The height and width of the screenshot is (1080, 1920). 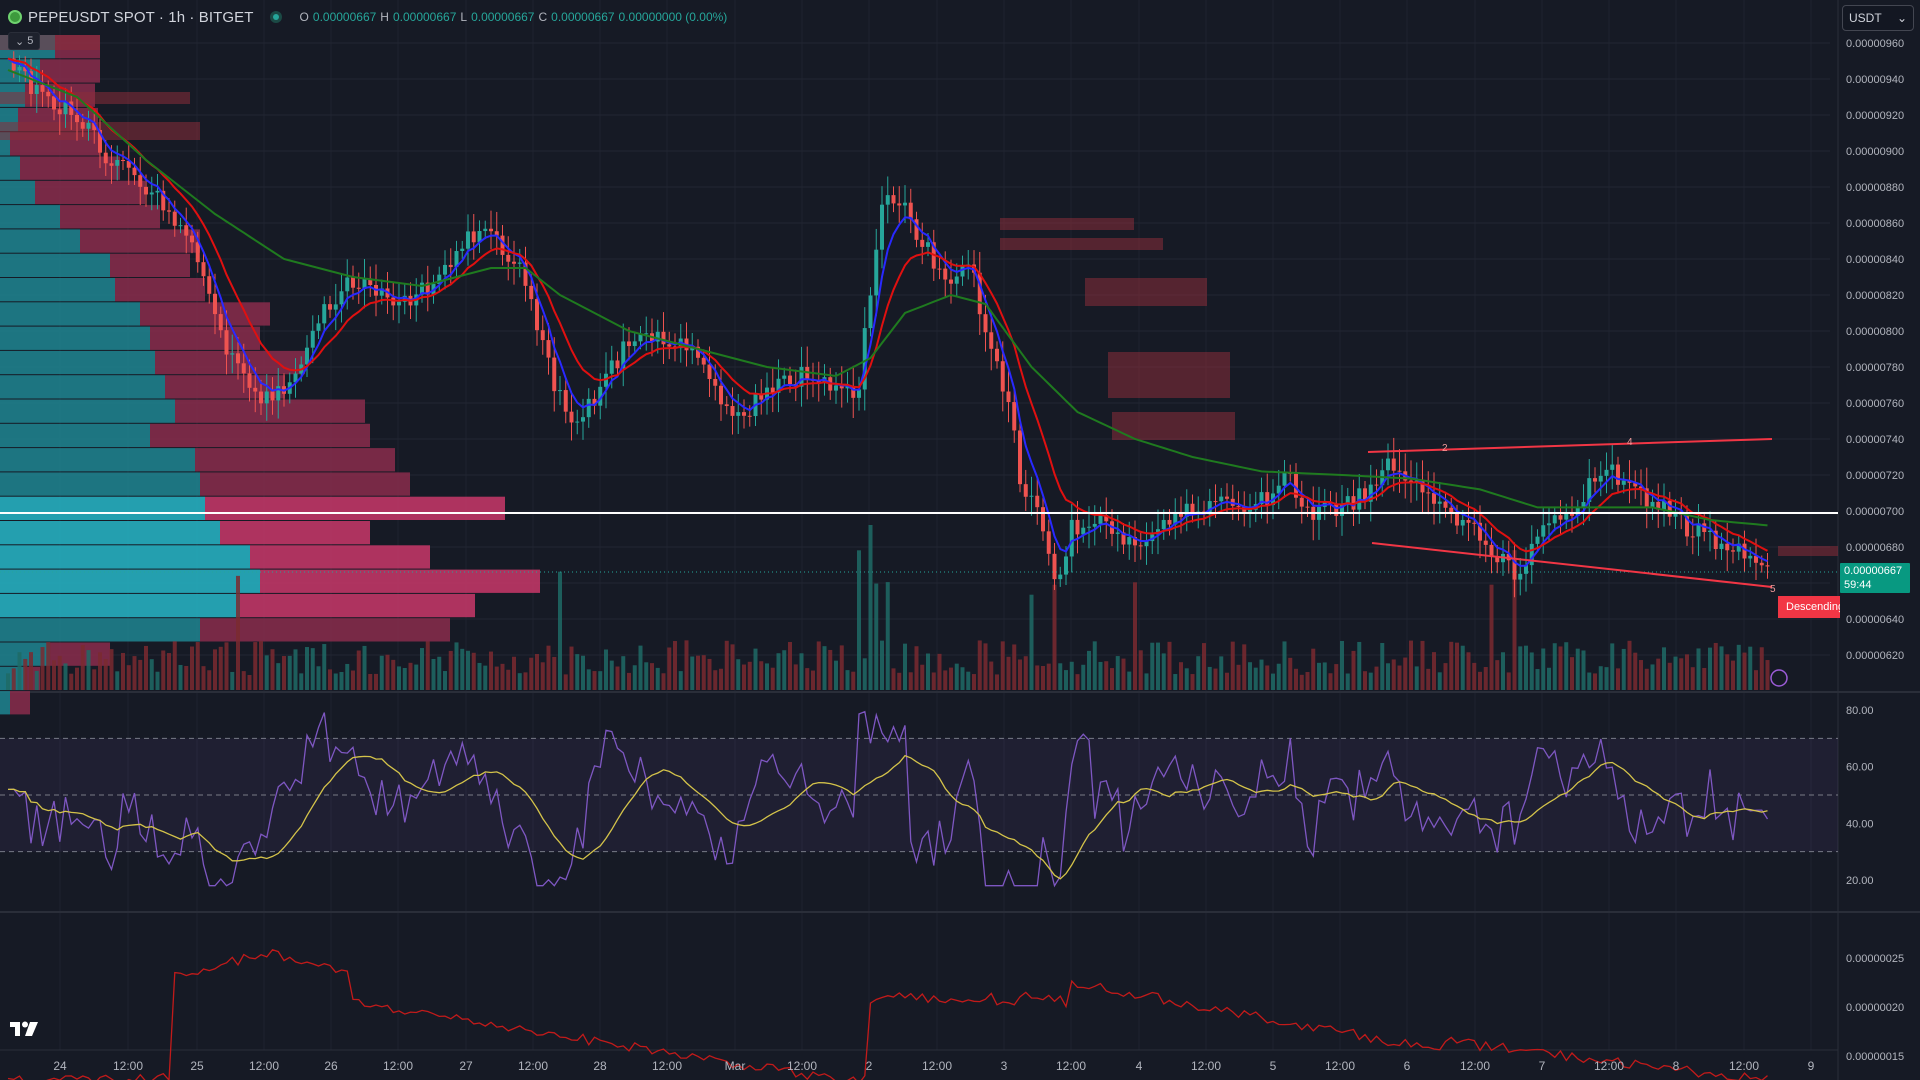 What do you see at coordinates (1811, 1066) in the screenshot?
I see `time-axis-label: 9` at bounding box center [1811, 1066].